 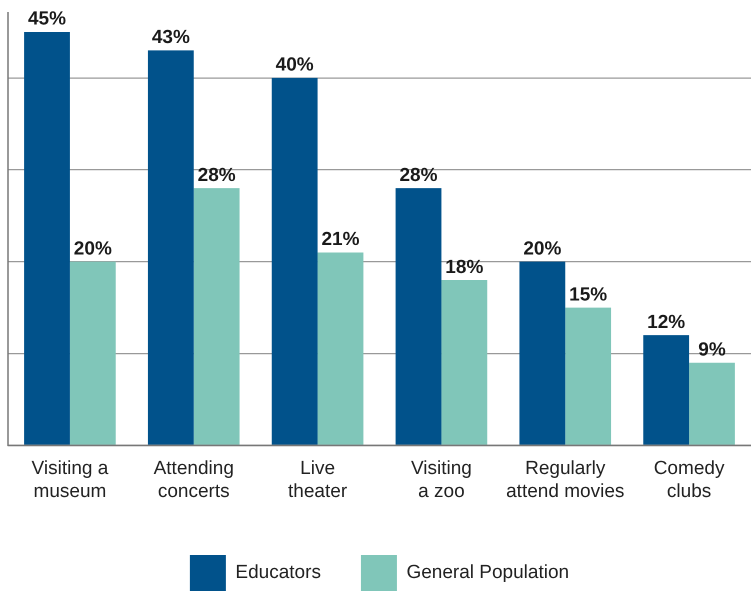 What do you see at coordinates (194, 480) in the screenshot?
I see `x-tick-label: Attending concerts` at bounding box center [194, 480].